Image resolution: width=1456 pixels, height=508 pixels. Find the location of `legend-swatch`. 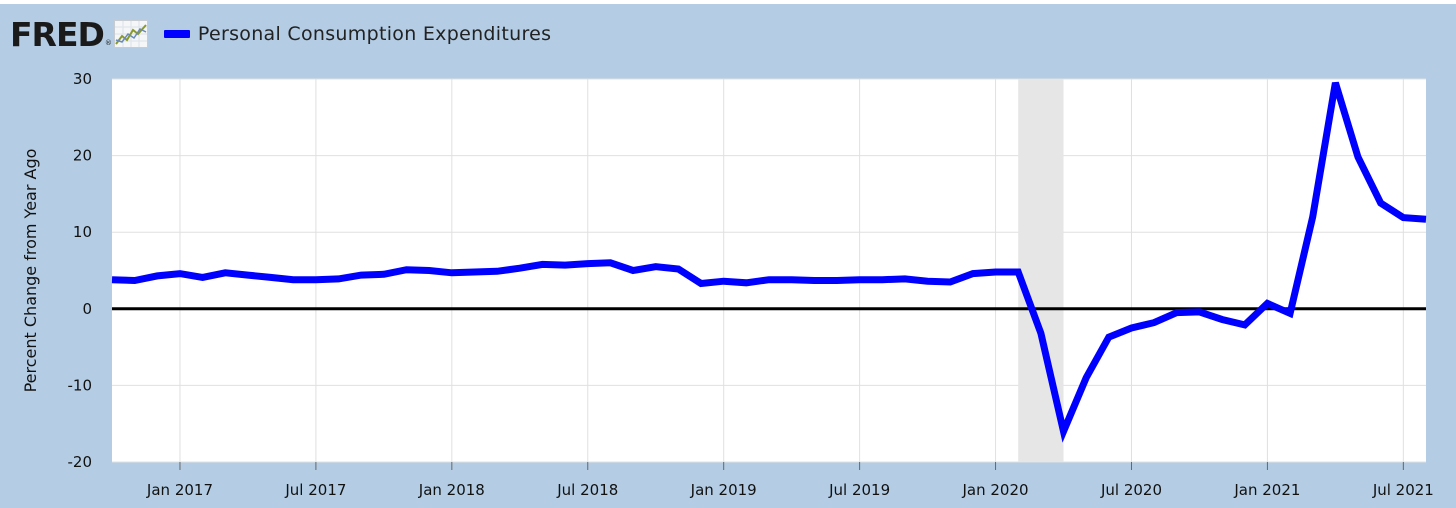

legend-swatch is located at coordinates (176, 34).